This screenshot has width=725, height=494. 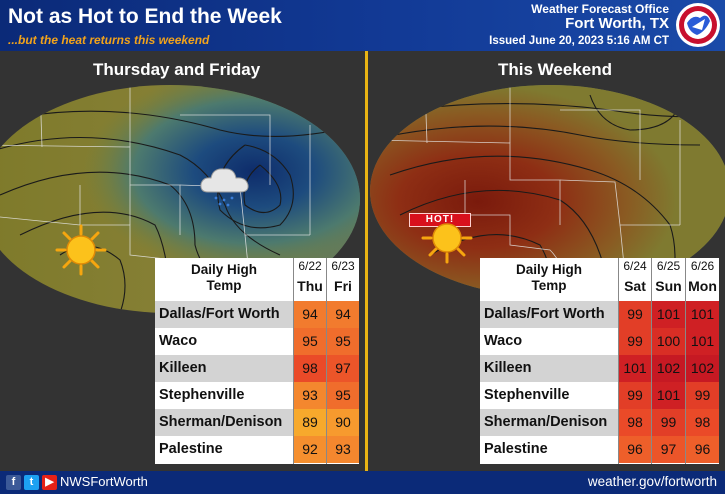 I want to click on table-row: Killeen 101 102 102, so click(x=599, y=368).